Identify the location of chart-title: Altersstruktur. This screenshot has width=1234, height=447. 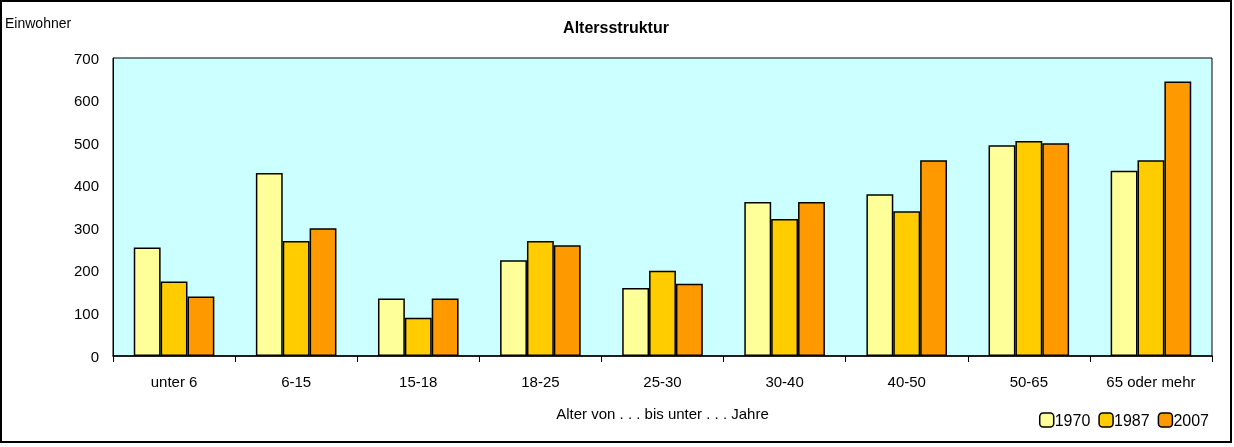
(616, 27).